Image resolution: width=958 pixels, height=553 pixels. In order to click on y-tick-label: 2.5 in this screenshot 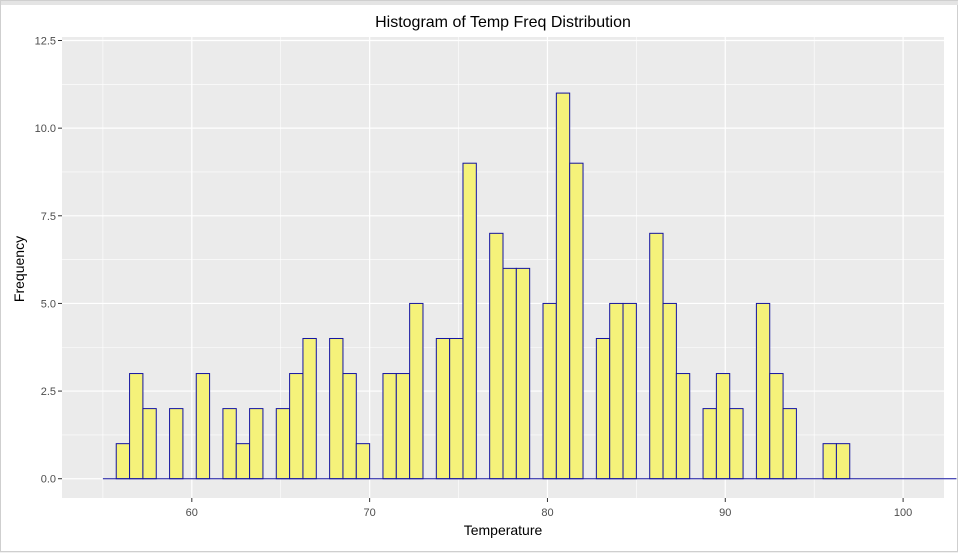, I will do `click(48, 392)`.